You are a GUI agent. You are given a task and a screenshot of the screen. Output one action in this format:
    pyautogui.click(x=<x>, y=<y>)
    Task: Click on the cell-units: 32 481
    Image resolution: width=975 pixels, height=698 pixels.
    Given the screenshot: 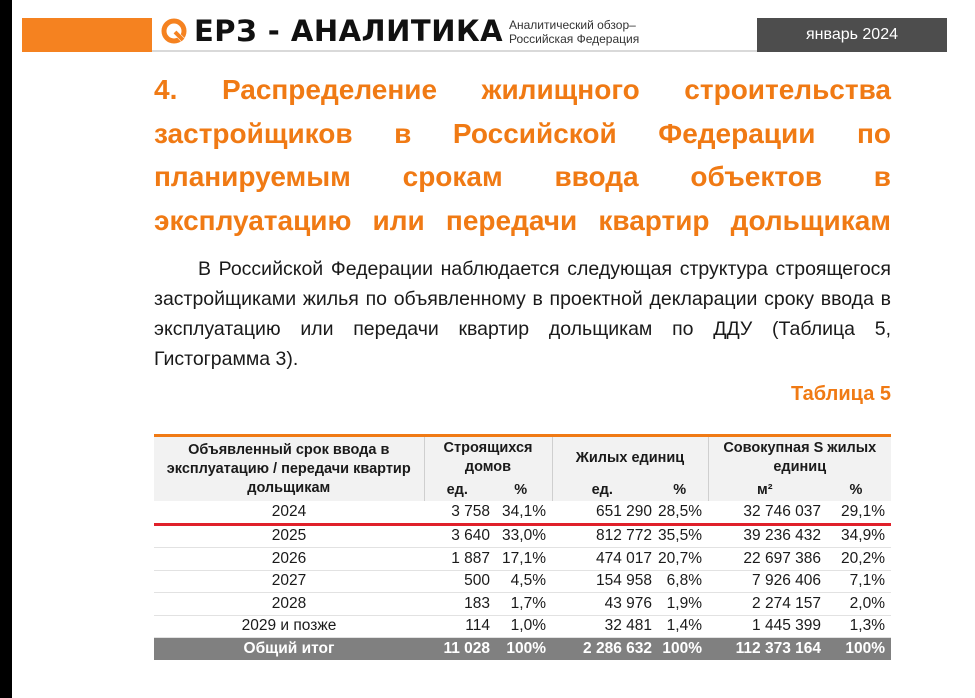 What is the action you would take?
    pyautogui.click(x=602, y=626)
    